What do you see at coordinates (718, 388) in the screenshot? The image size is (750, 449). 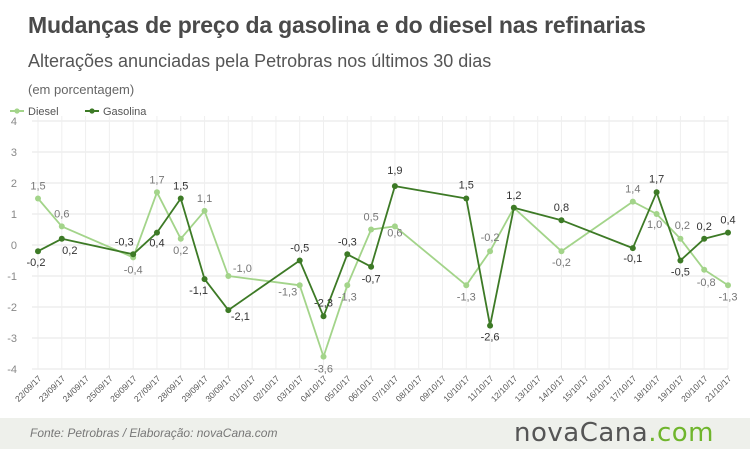 I see `x-tick-label: 21/10/17` at bounding box center [718, 388].